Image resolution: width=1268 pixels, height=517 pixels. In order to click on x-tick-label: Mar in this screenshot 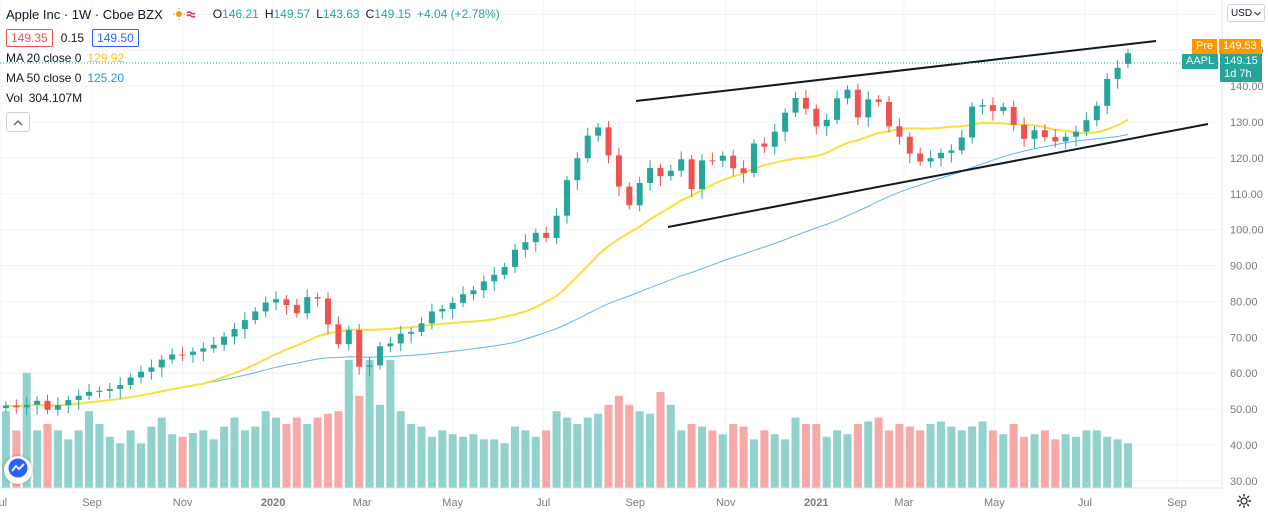, I will do `click(362, 503)`.